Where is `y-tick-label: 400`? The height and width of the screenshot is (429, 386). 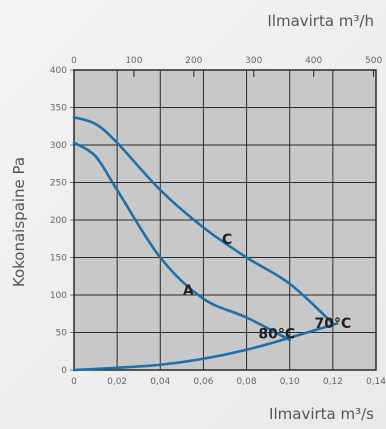
y-tick-label: 400 is located at coordinates (58, 71).